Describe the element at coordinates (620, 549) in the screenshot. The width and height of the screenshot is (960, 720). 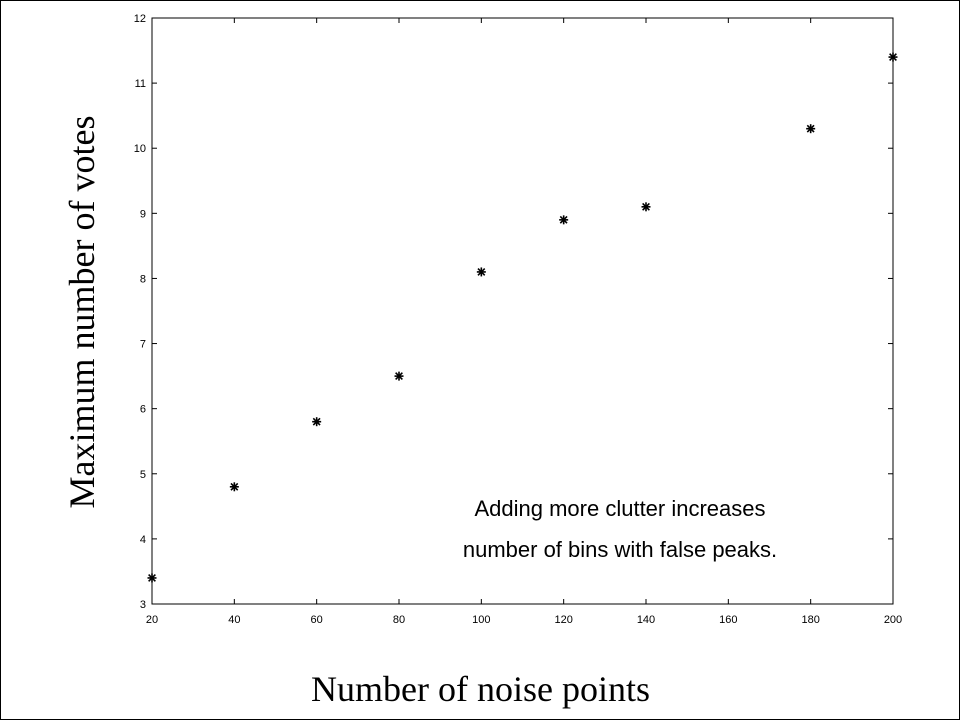
I see `annotation-line-2: number of bins with false peaks.` at that location.